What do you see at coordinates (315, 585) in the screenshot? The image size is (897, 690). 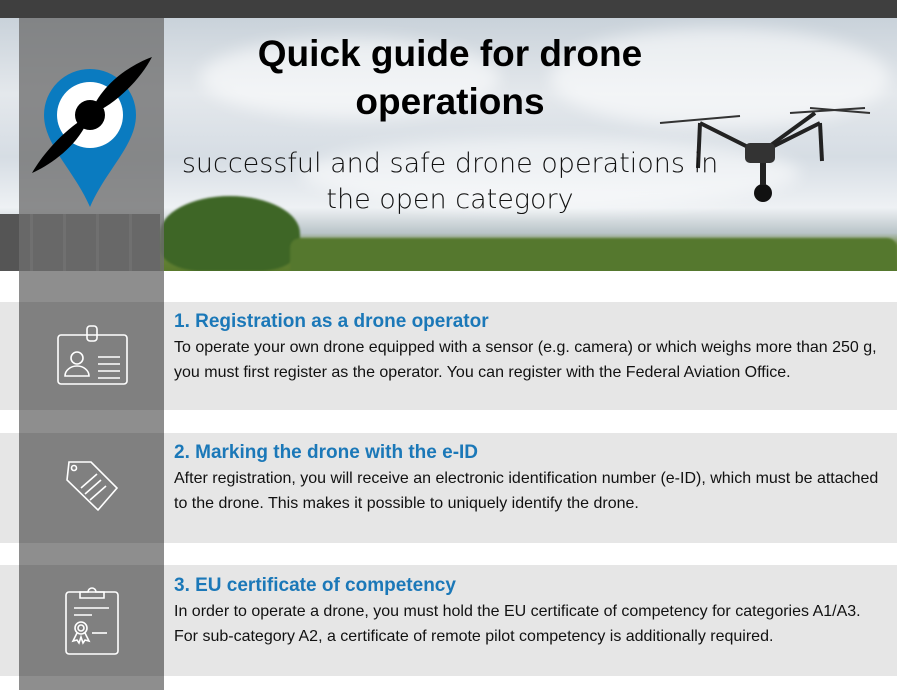 I see `section-heading: 3. EU certificate of competency` at bounding box center [315, 585].